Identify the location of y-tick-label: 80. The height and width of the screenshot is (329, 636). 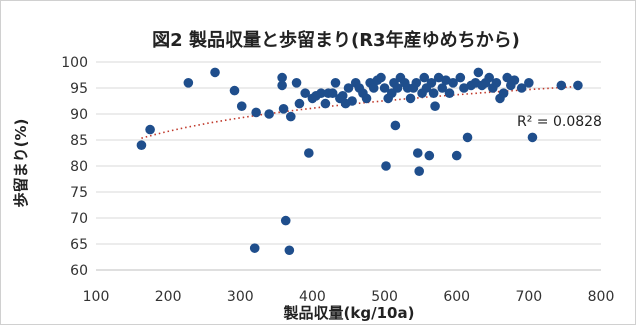
(79, 167).